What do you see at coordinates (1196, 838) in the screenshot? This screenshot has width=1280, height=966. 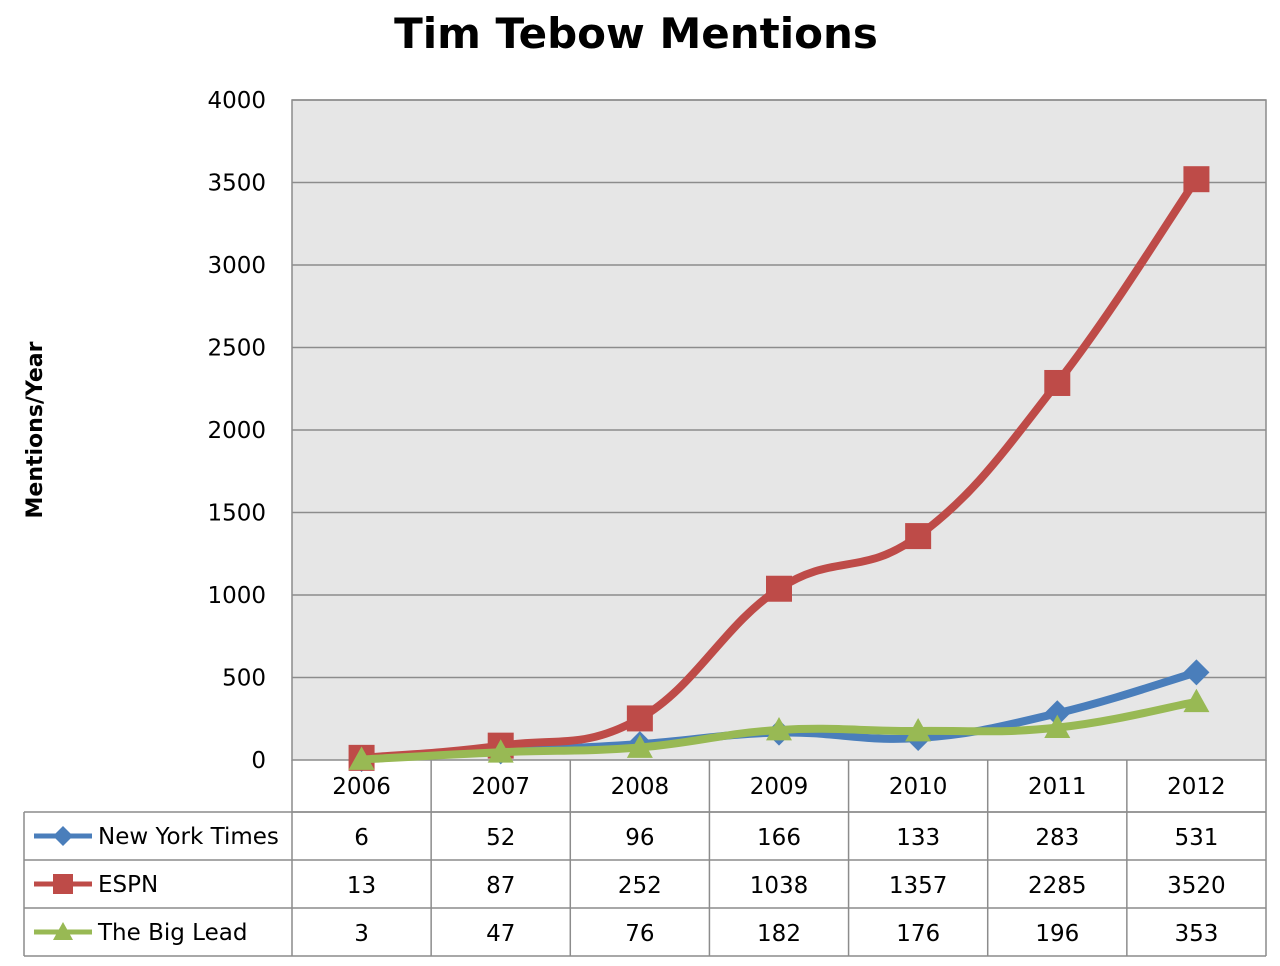 I see `table-value: 531` at bounding box center [1196, 838].